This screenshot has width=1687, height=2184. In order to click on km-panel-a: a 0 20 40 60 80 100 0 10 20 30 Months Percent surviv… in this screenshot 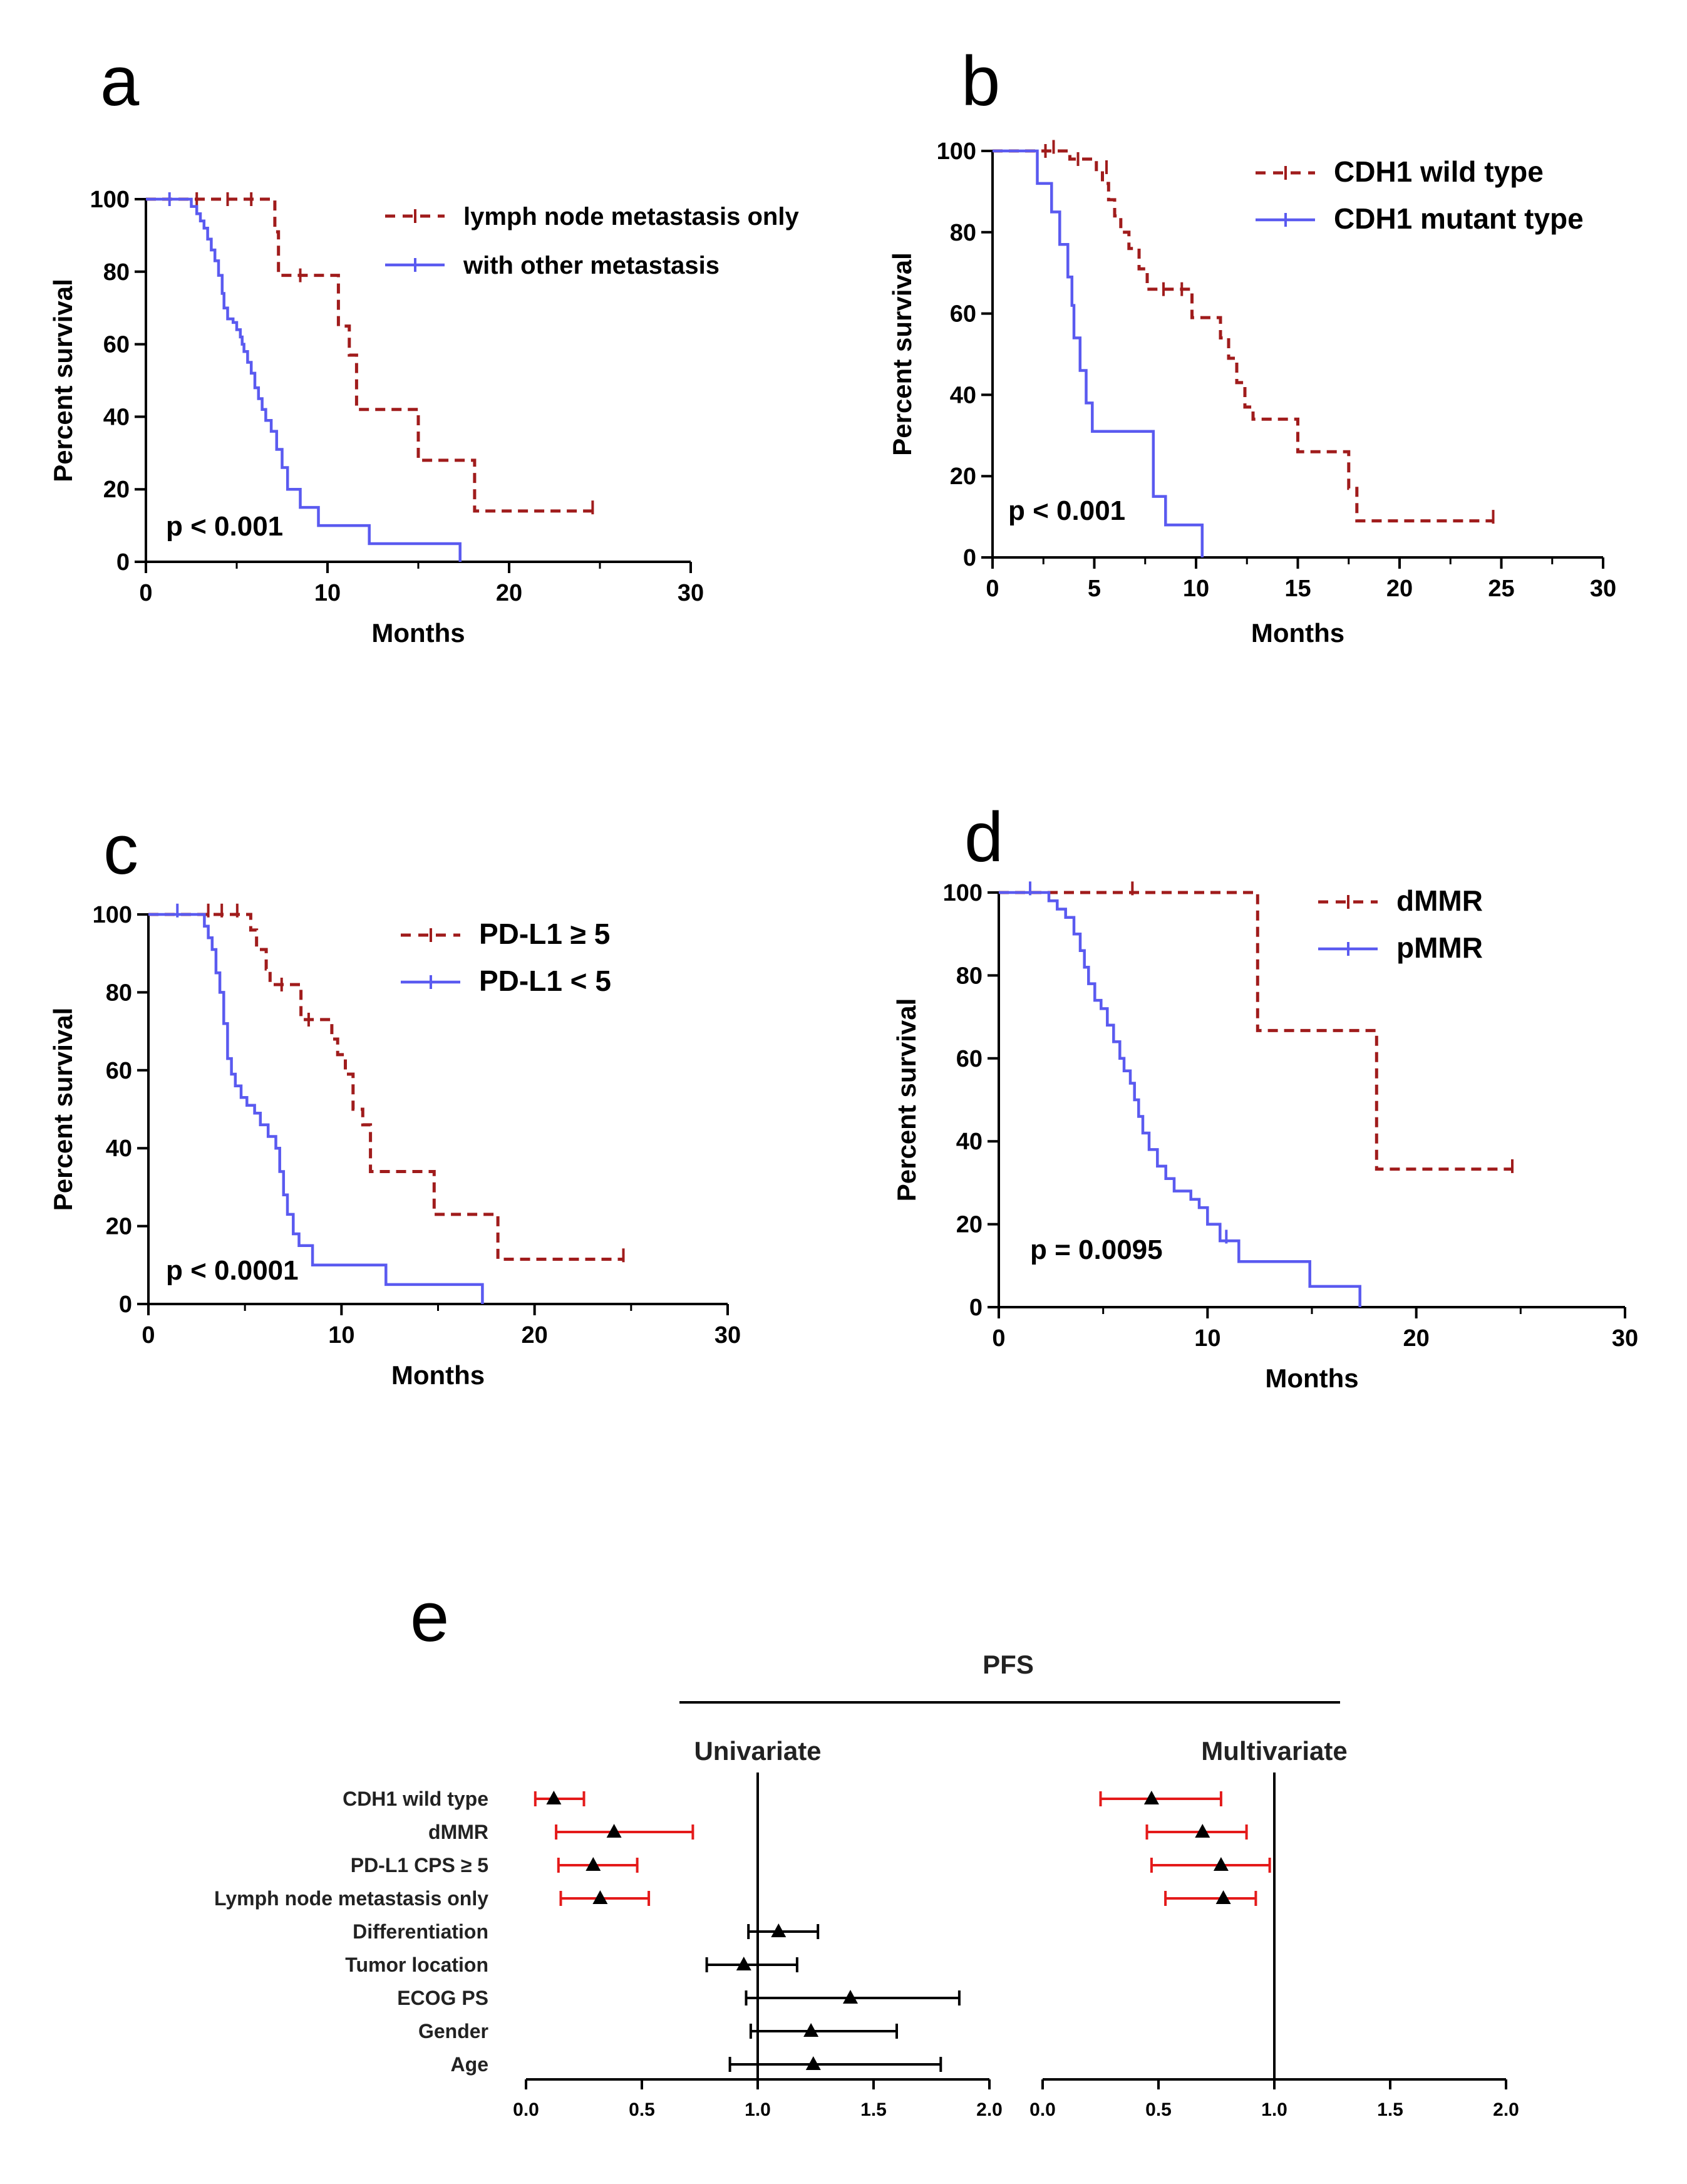, I will do `click(424, 345)`.